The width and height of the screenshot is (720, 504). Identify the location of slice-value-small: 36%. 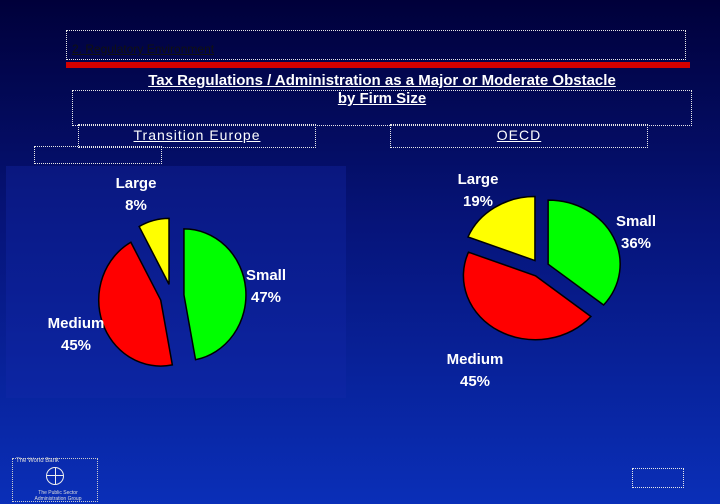
(636, 243).